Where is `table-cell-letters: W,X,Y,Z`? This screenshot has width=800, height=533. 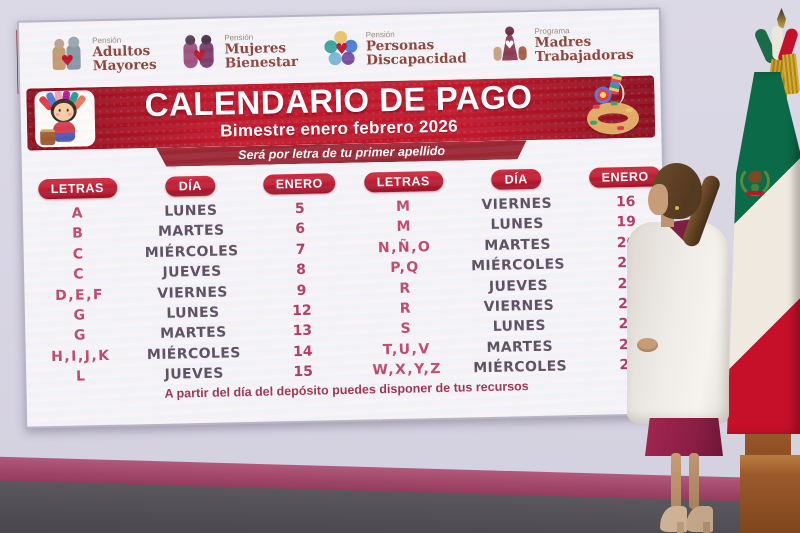 table-cell-letters: W,X,Y,Z is located at coordinates (407, 370).